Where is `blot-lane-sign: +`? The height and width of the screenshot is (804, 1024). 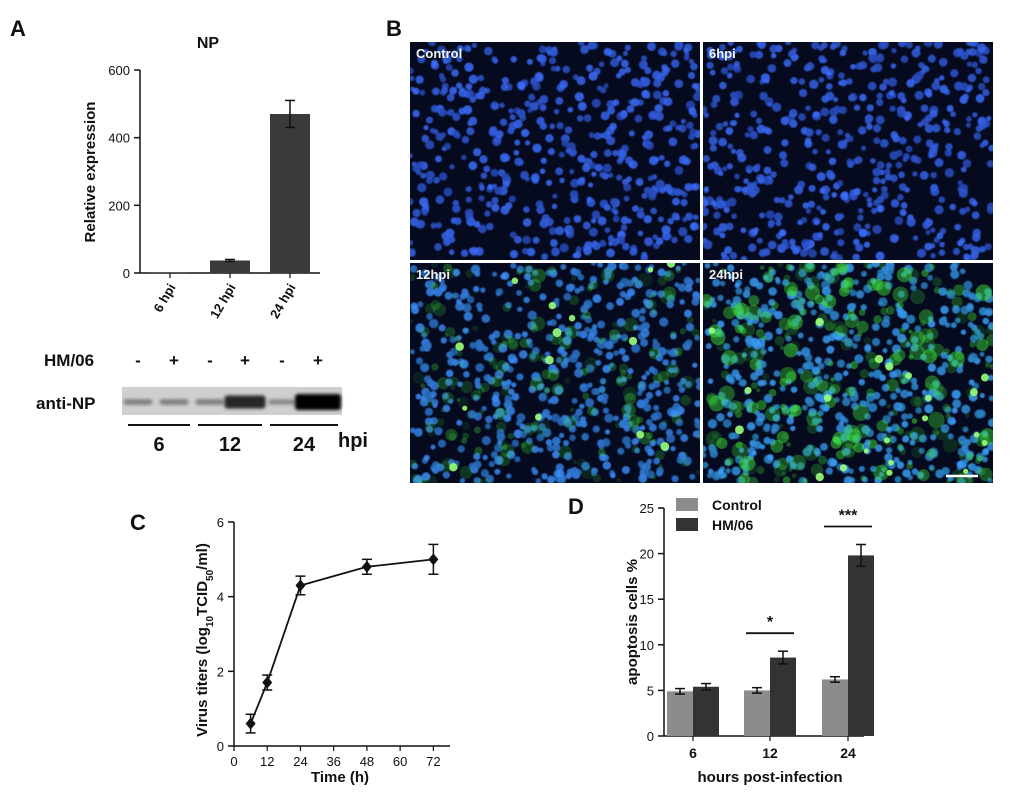
blot-lane-sign: + is located at coordinates (174, 360).